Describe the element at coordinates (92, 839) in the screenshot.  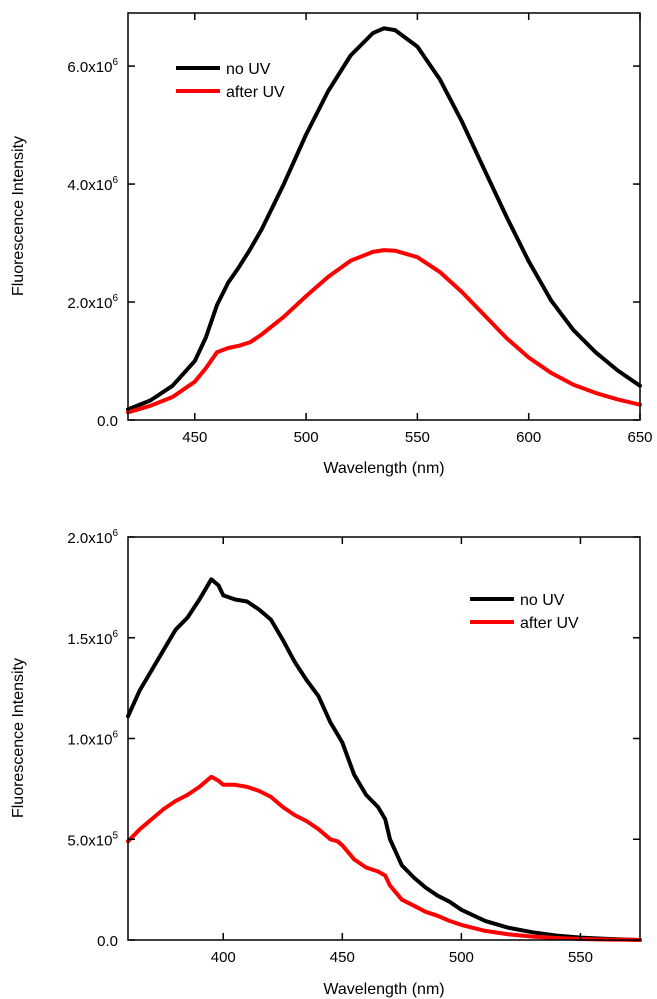
I see `y-tick-label: 5.0x10⁵` at that location.